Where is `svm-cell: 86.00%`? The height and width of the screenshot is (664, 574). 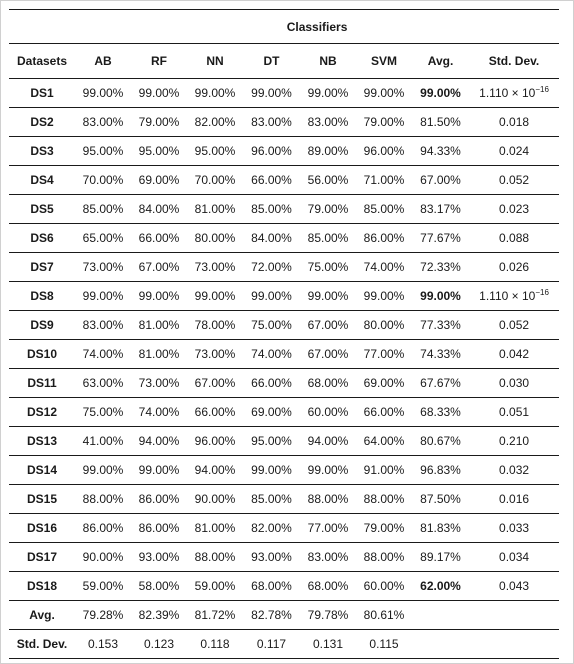 svm-cell: 86.00% is located at coordinates (384, 238).